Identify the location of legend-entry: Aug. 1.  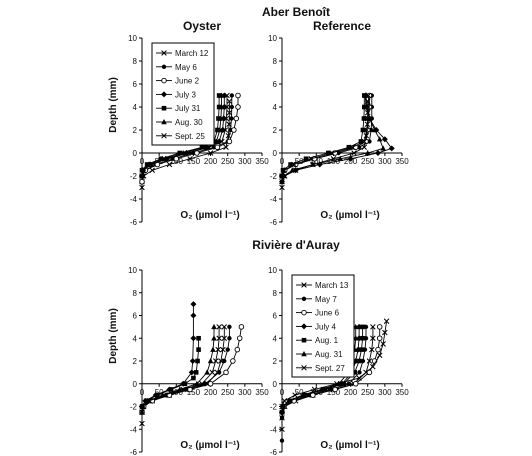
(327, 340).